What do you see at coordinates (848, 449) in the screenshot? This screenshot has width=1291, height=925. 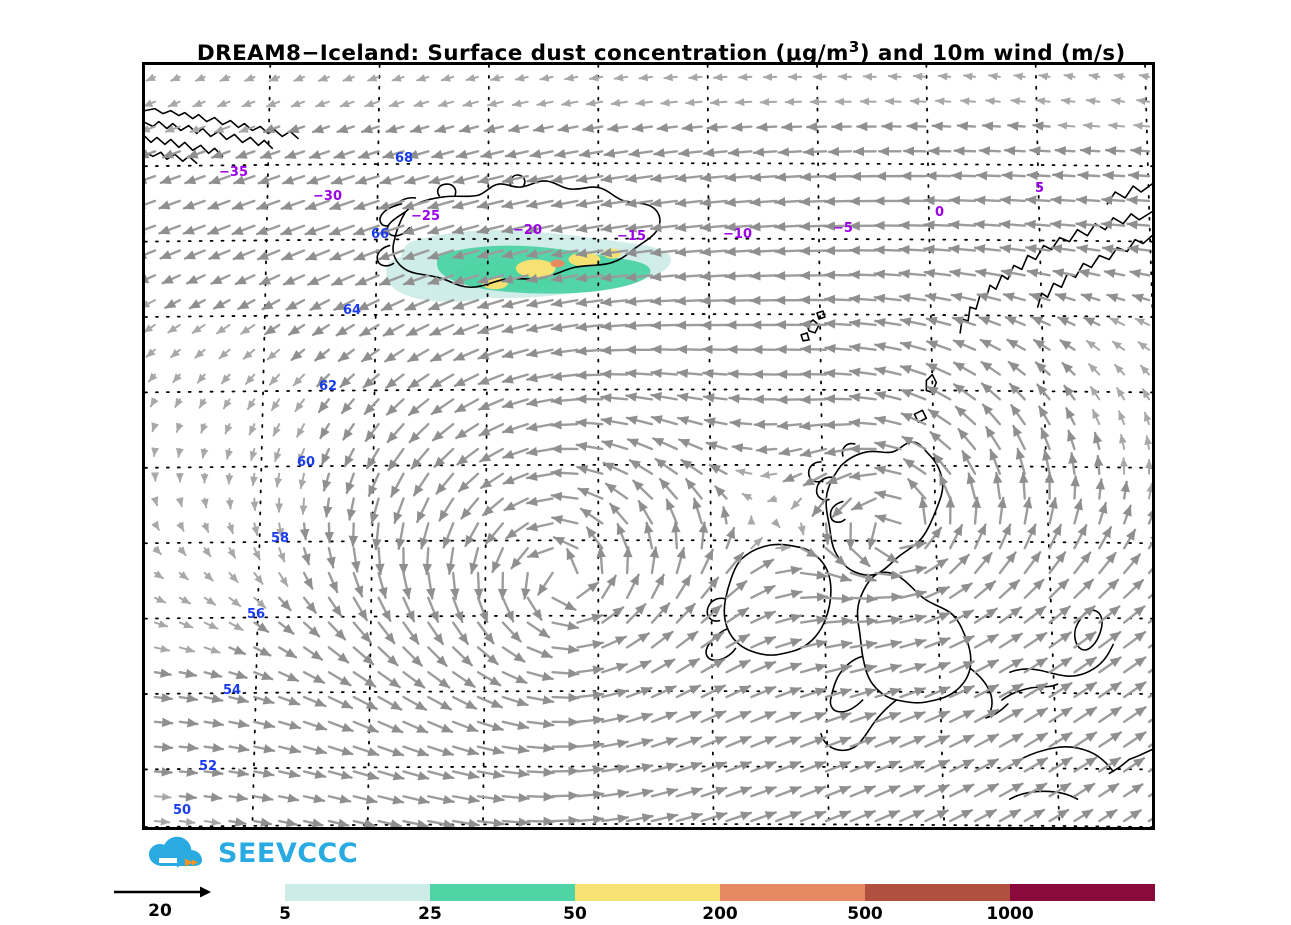 I see `coast-scotland-lewis` at bounding box center [848, 449].